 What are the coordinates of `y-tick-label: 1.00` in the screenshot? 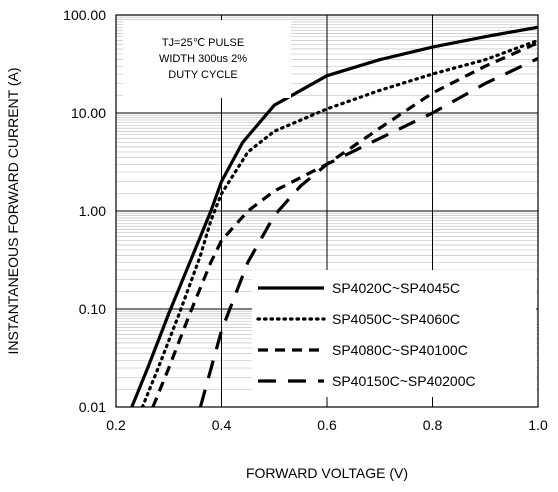 It's located at (92, 211).